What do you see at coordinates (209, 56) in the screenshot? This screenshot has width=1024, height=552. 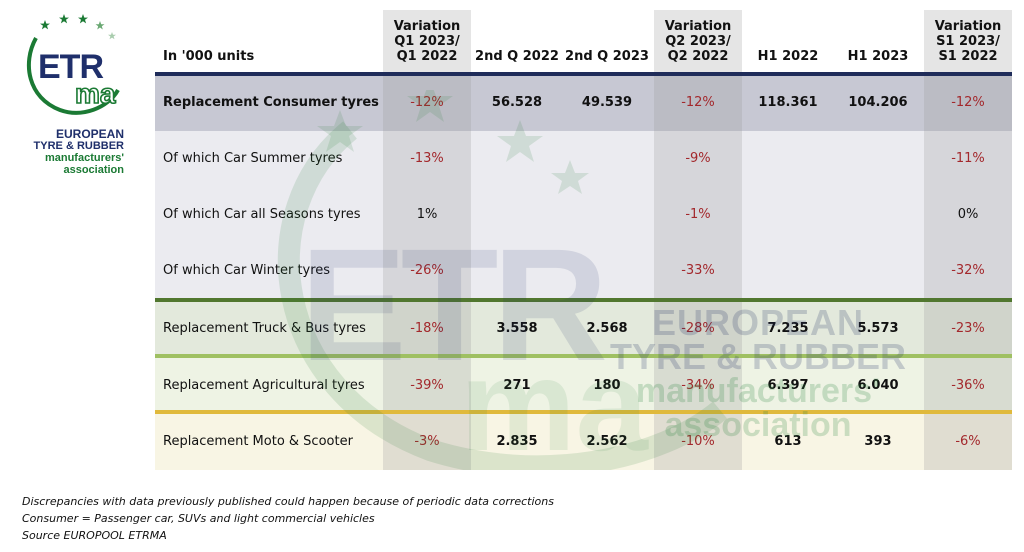 I see `unit-label: In '000 units` at bounding box center [209, 56].